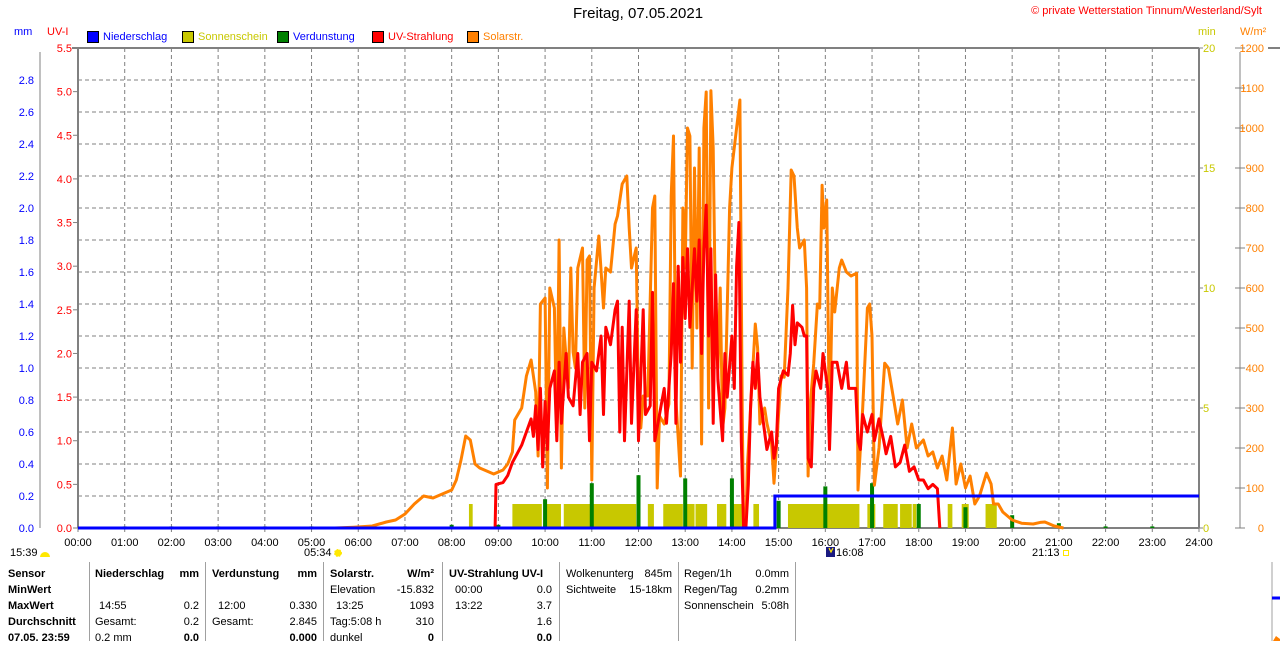 Image resolution: width=1280 pixels, height=646 pixels. Describe the element at coordinates (544, 590) in the screenshot. I see `min-value: 0.0` at that location.